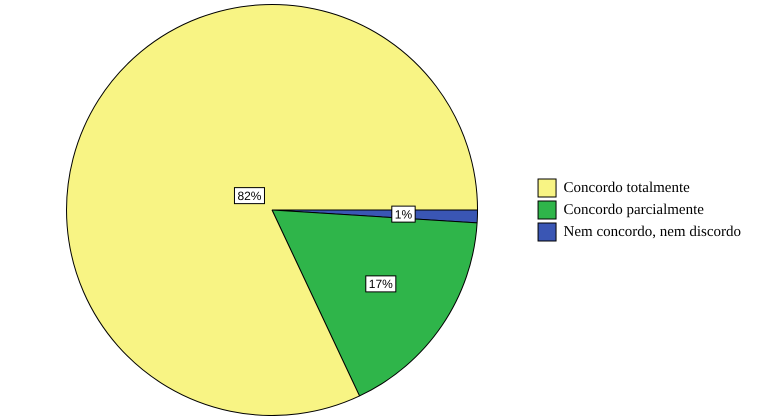 Image resolution: width=771 pixels, height=416 pixels. What do you see at coordinates (652, 232) in the screenshot?
I see `legend-label: Nem concordo, nem discordo` at bounding box center [652, 232].